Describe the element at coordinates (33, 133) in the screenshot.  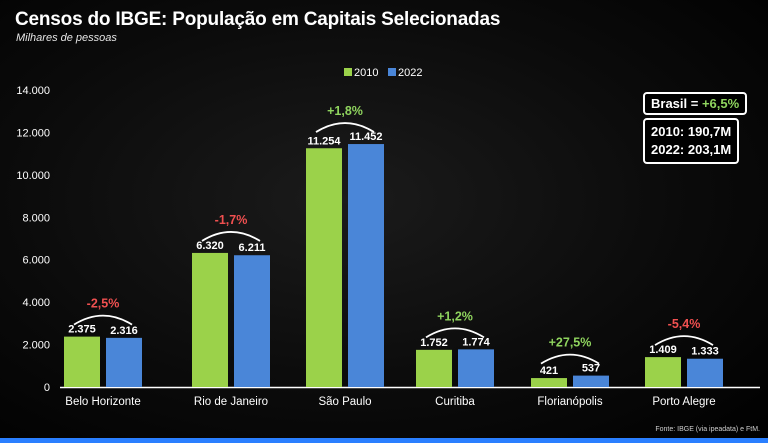
I see `y-tick-label: 12.000` at that location.